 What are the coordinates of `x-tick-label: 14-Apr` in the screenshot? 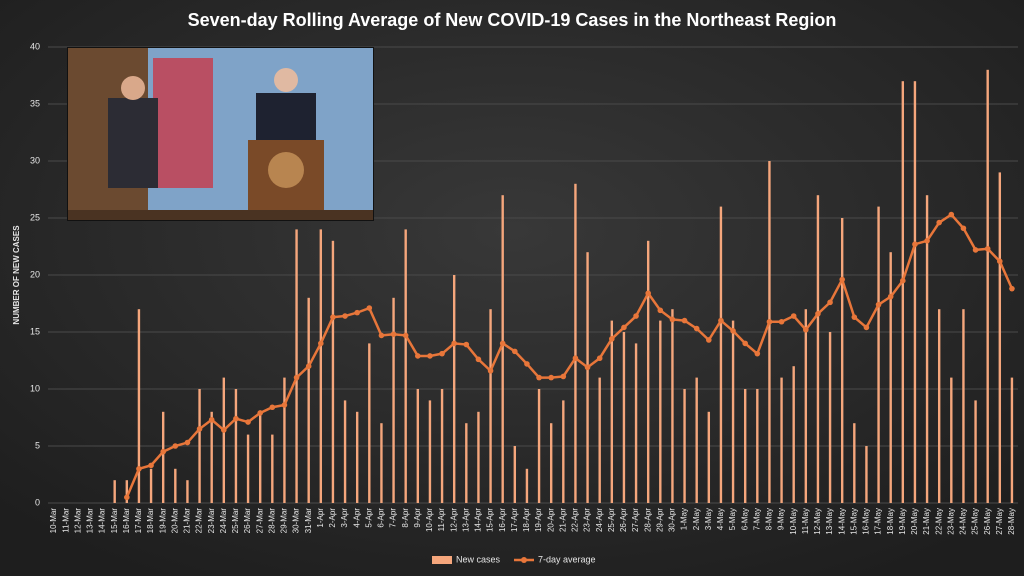 It's located at (478, 520).